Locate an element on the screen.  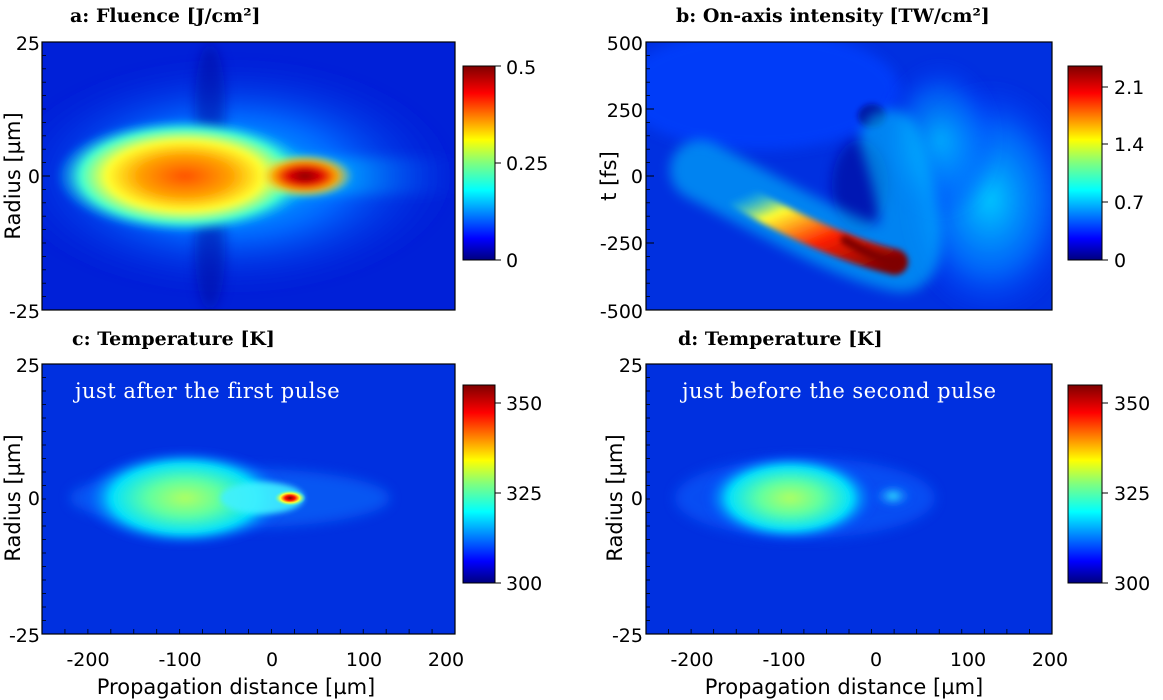
panel-d-xtick-0: 0 is located at coordinates (876, 660).